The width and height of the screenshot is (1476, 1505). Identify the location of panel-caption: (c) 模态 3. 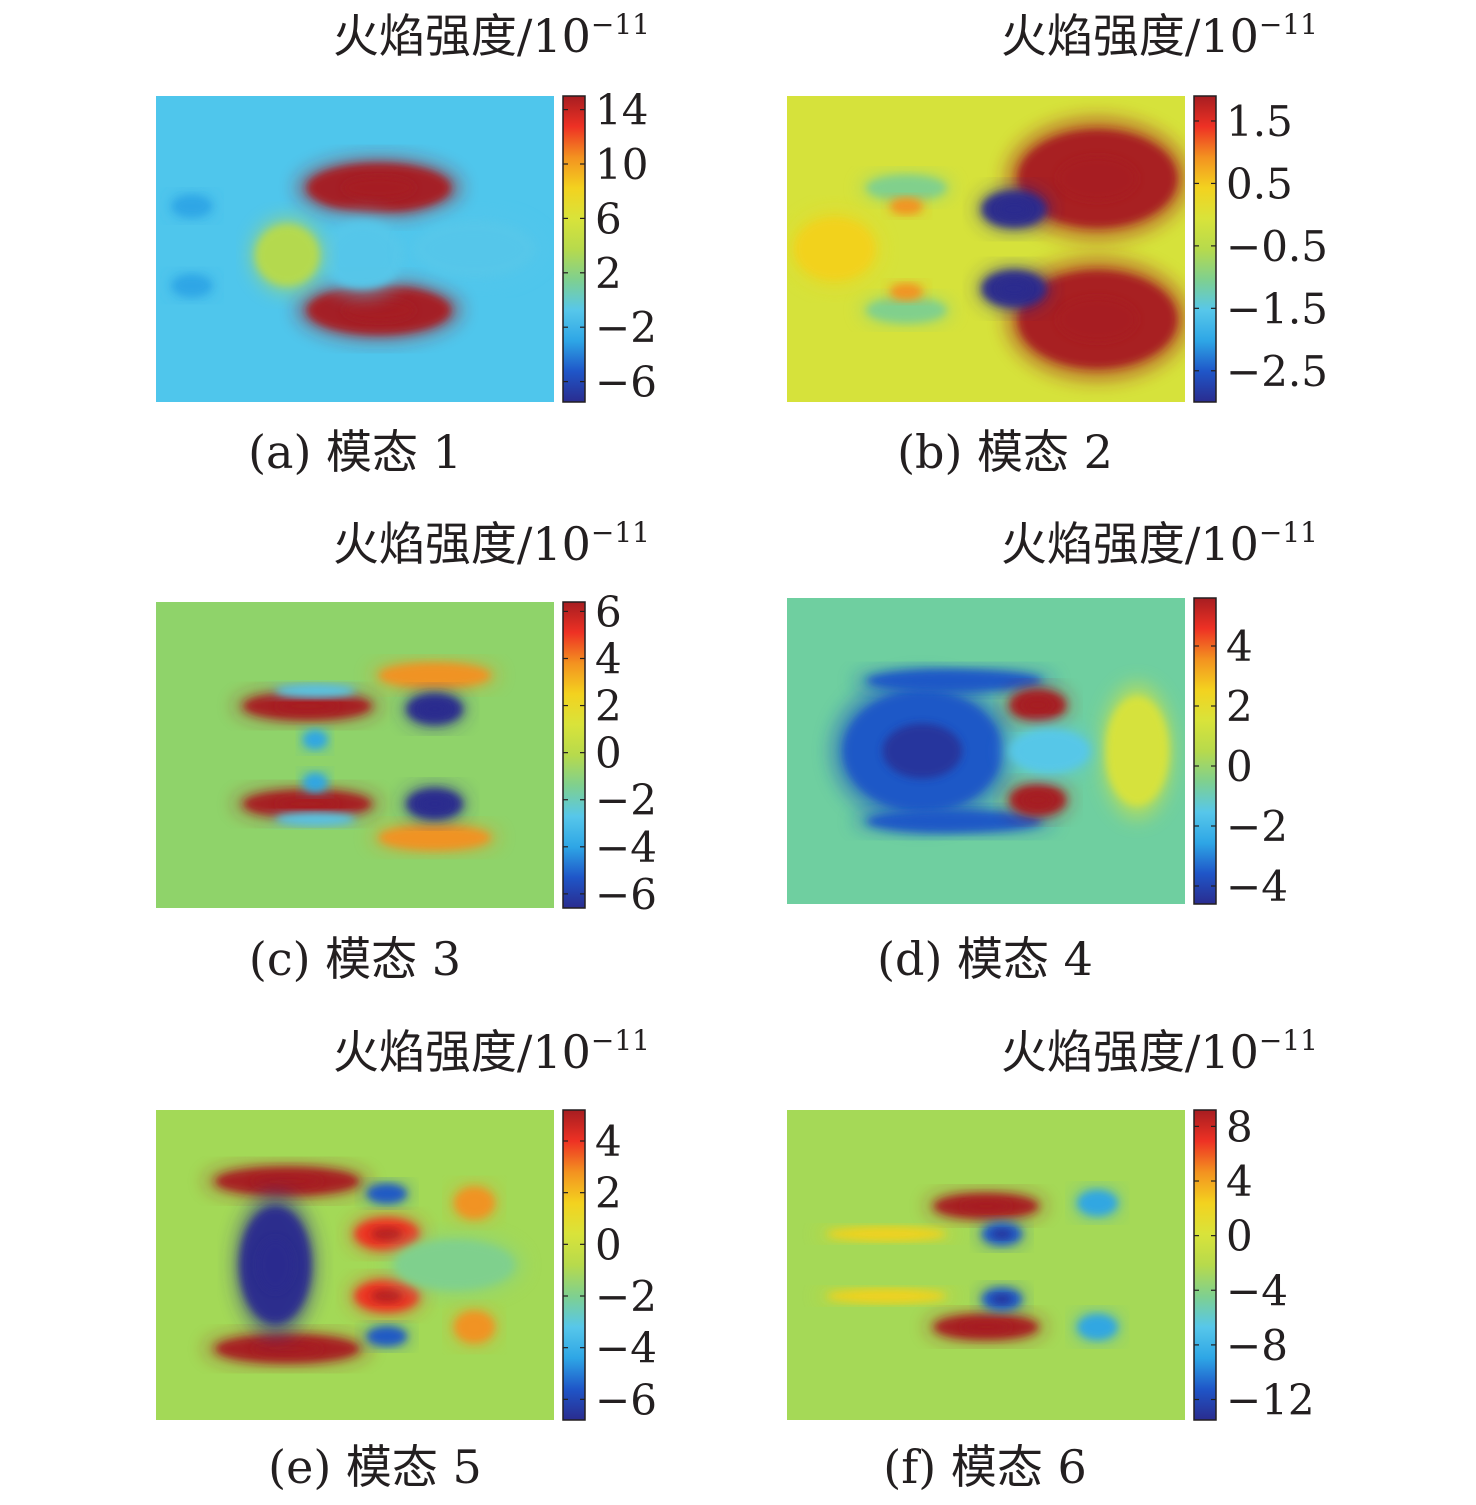
(355, 959).